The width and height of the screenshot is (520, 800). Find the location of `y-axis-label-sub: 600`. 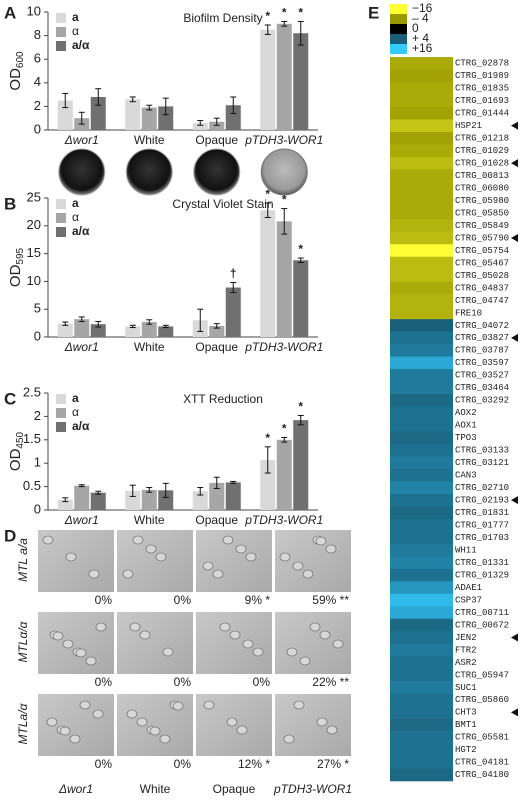

y-axis-label-sub: 600 is located at coordinates (20, 59).